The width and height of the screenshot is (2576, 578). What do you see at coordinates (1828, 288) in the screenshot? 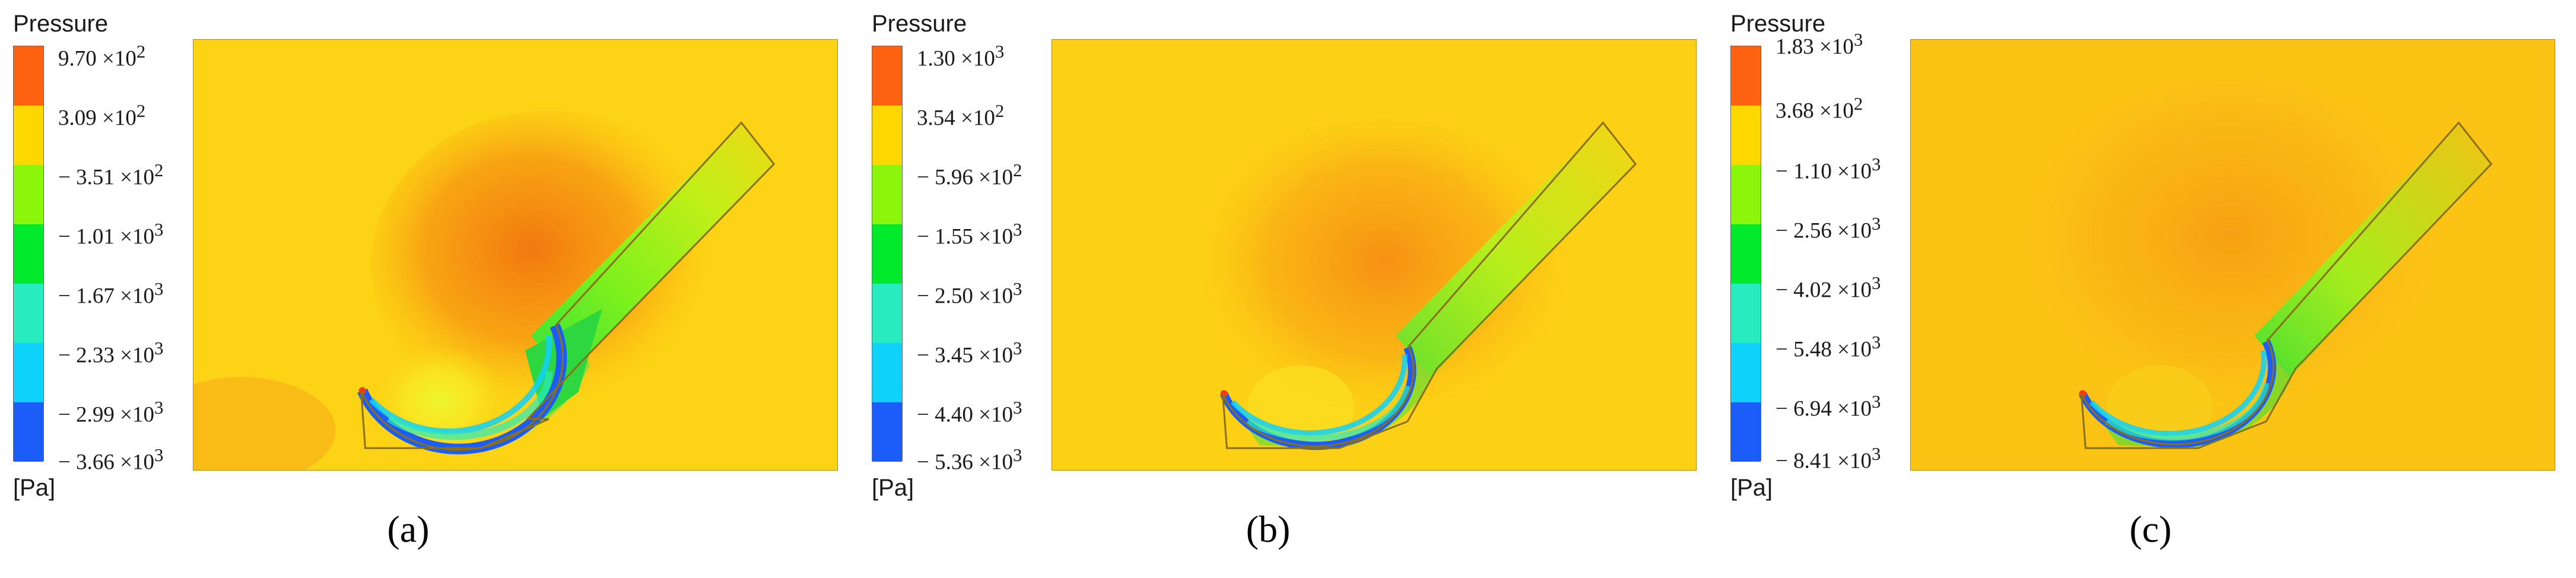
I see `colorbar-label: − 4.02 ×103` at bounding box center [1828, 288].